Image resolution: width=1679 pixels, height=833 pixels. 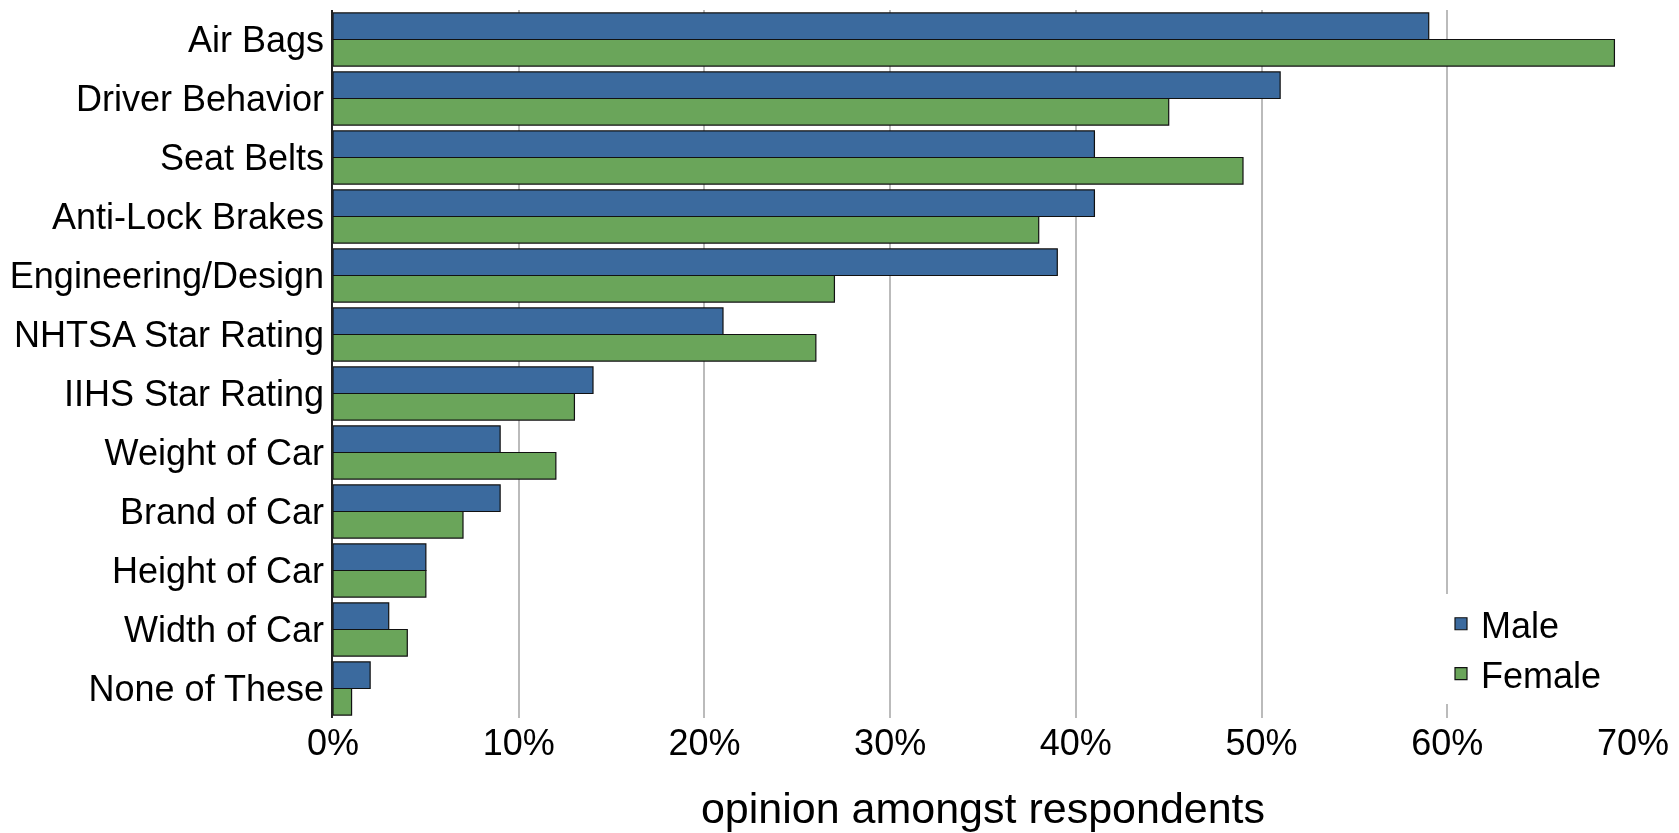 I want to click on x-tick-label: 10%, so click(x=518, y=742).